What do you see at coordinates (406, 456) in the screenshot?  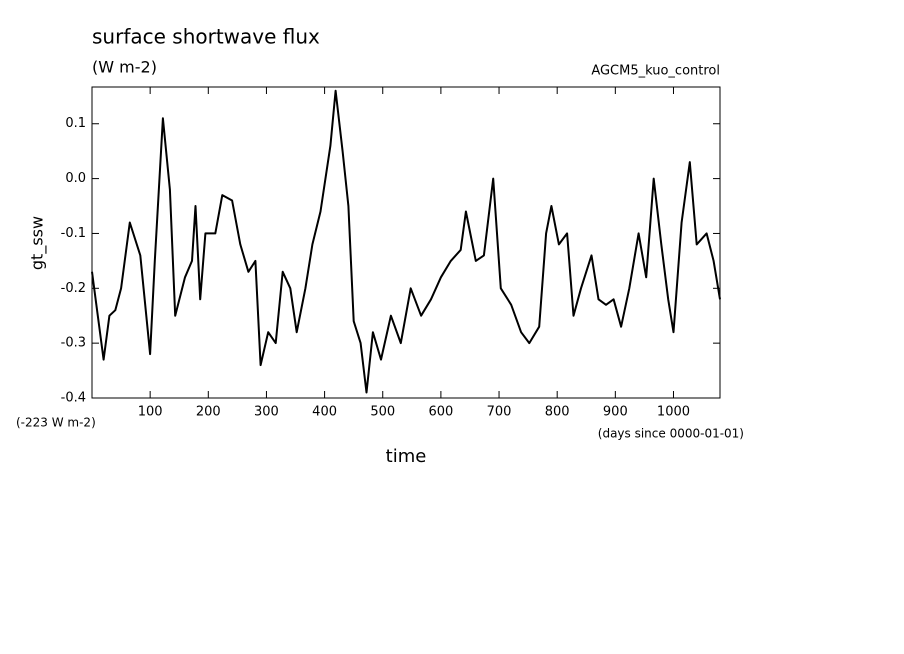 I see `x-axis-label: time` at bounding box center [406, 456].